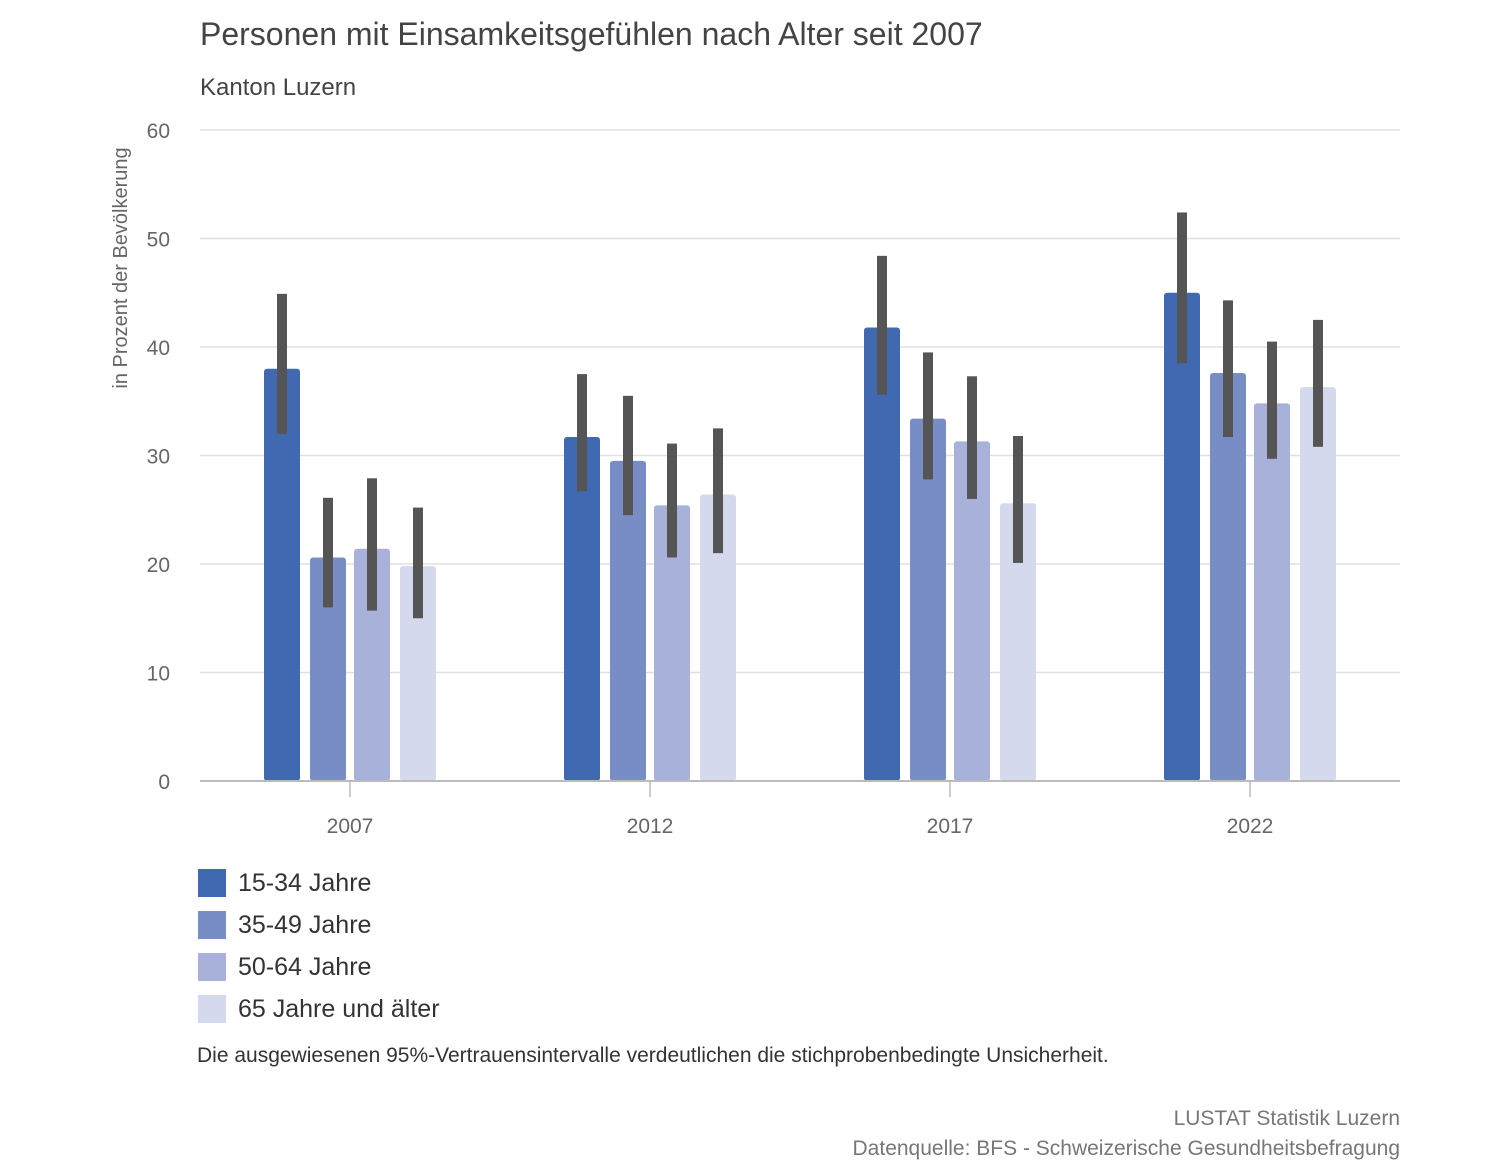 Image resolution: width=1500 pixels, height=1166 pixels. Describe the element at coordinates (158, 131) in the screenshot. I see `y-tick-label: 60` at that location.